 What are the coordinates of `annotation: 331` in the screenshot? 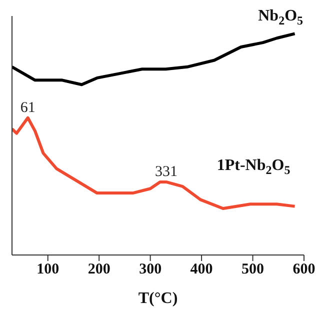 It's located at (166, 172).